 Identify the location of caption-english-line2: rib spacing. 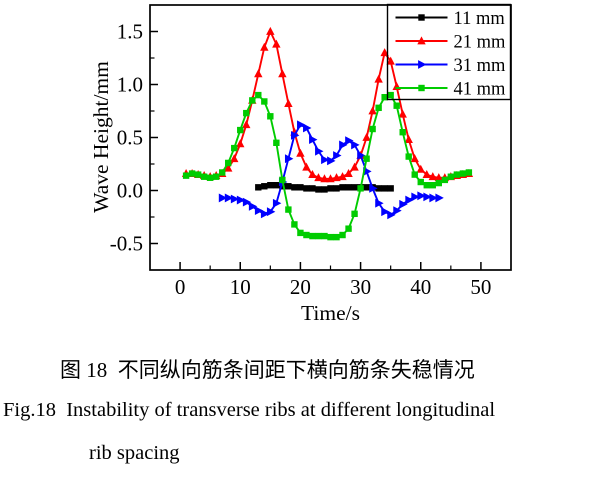
(134, 453).